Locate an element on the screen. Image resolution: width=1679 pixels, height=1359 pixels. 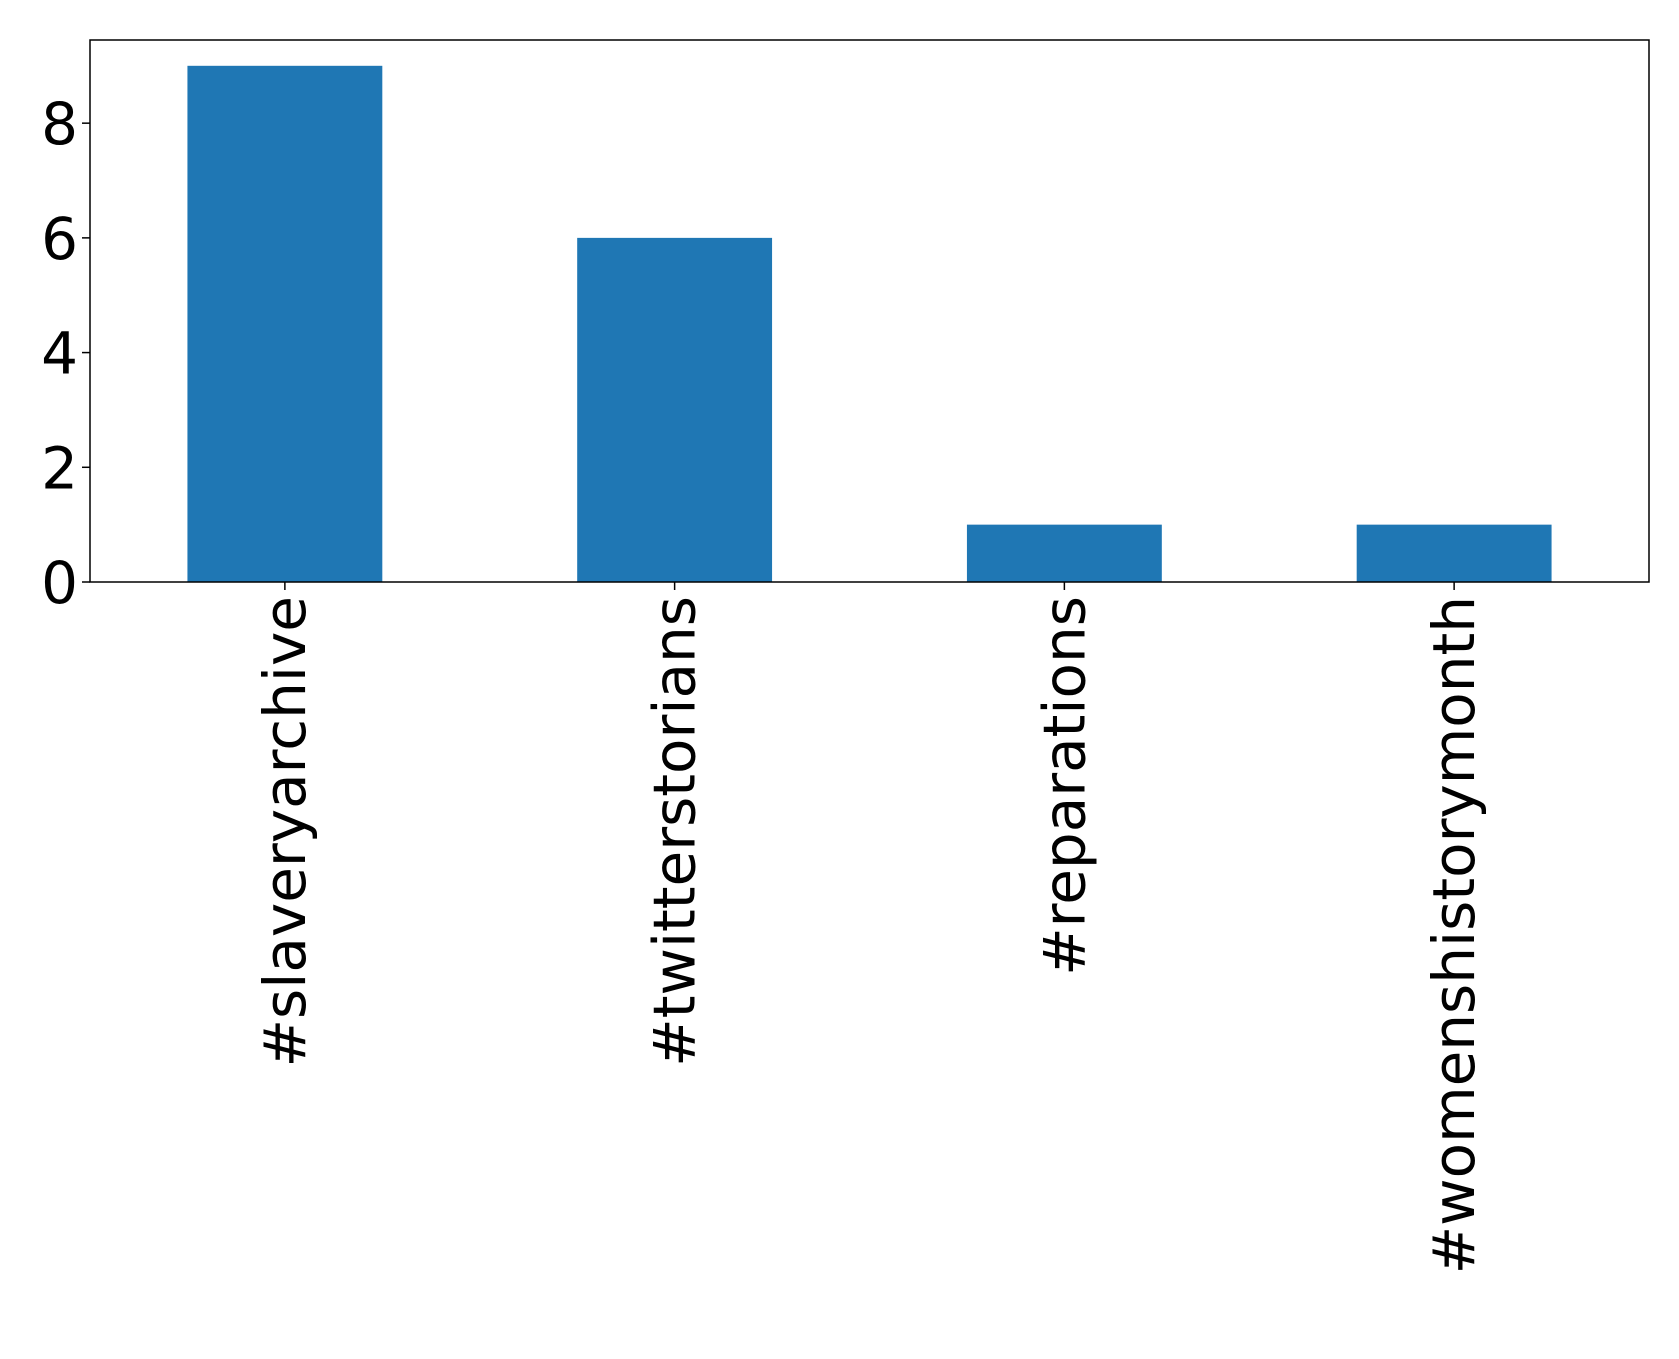
y-tick-label: 6 is located at coordinates (59, 239).